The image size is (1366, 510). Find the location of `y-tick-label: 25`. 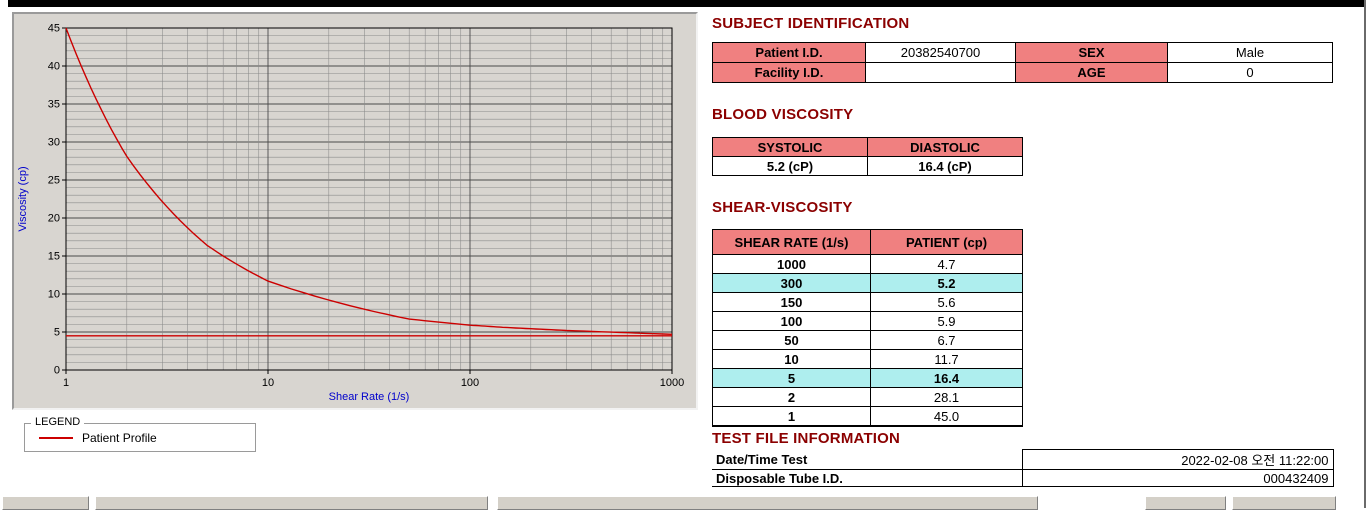

y-tick-label: 25 is located at coordinates (54, 181).